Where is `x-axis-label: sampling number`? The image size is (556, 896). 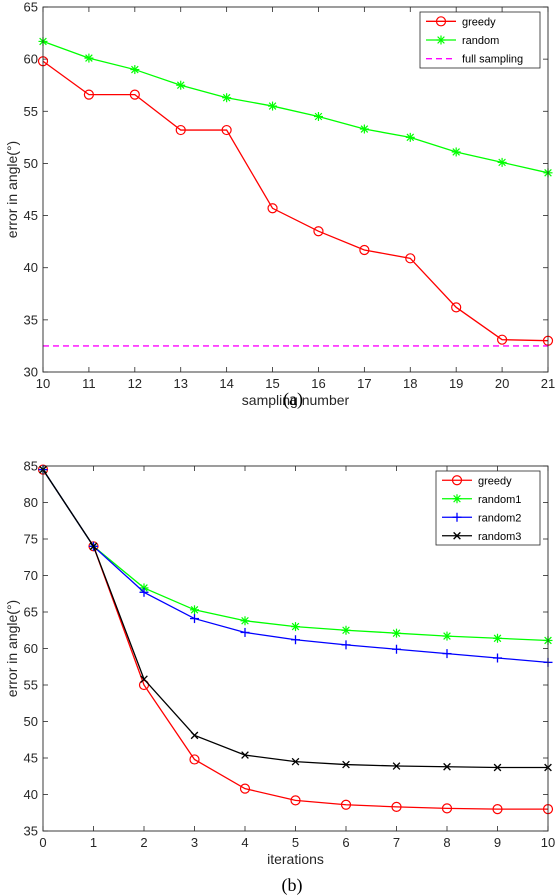
x-axis-label: sampling number is located at coordinates (296, 400).